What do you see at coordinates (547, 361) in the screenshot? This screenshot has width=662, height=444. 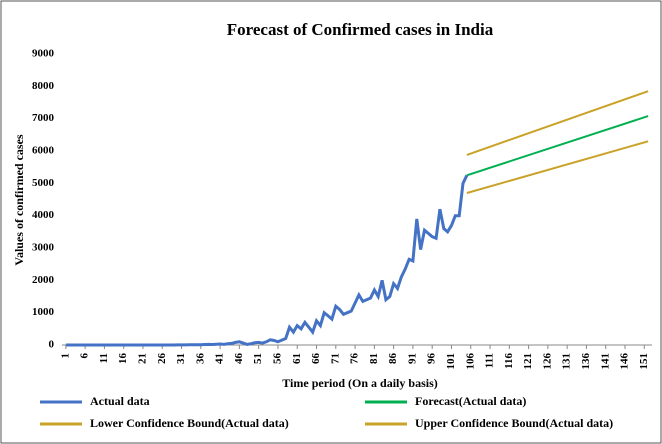 I see `x-tick-label: 126` at bounding box center [547, 361].